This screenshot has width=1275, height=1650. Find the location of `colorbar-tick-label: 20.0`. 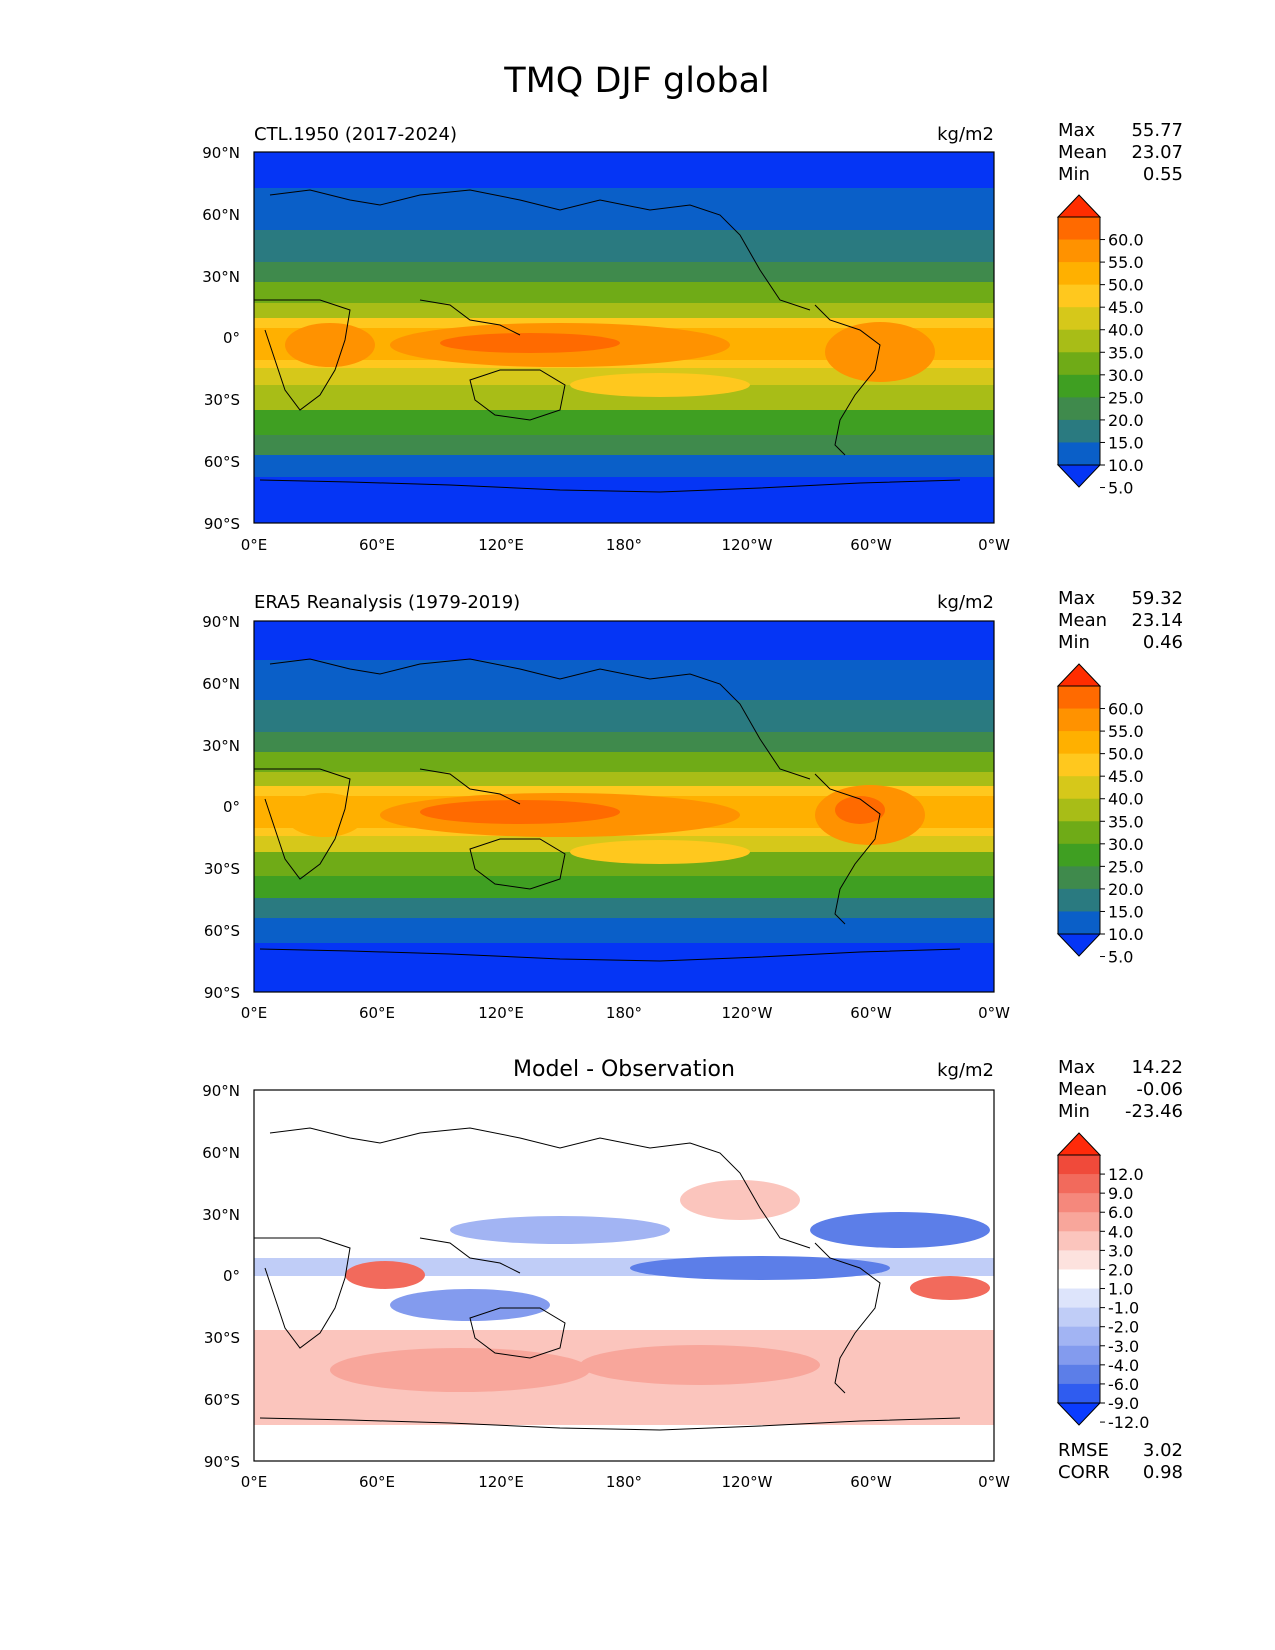

colorbar-tick-label: 20.0 is located at coordinates (1126, 420).